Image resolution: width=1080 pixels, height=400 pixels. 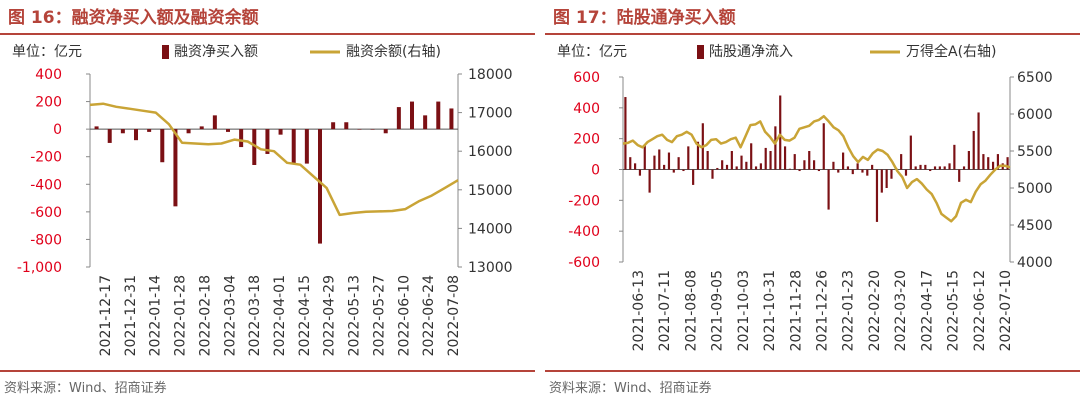 What do you see at coordinates (267, 34) in the screenshot?
I see `figure-16-title-rule` at bounding box center [267, 34].